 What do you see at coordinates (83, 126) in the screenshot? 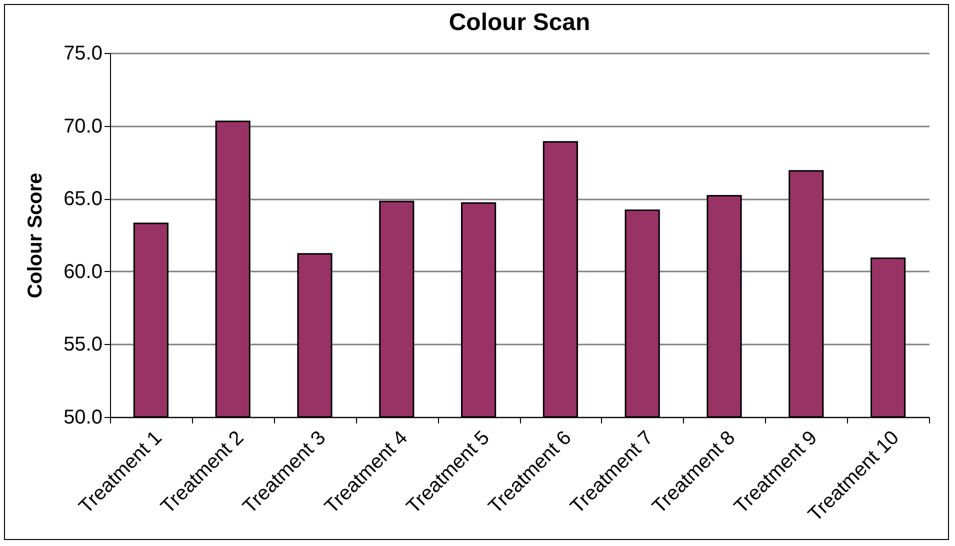
I see `y-tick-label: 70.0` at bounding box center [83, 126].